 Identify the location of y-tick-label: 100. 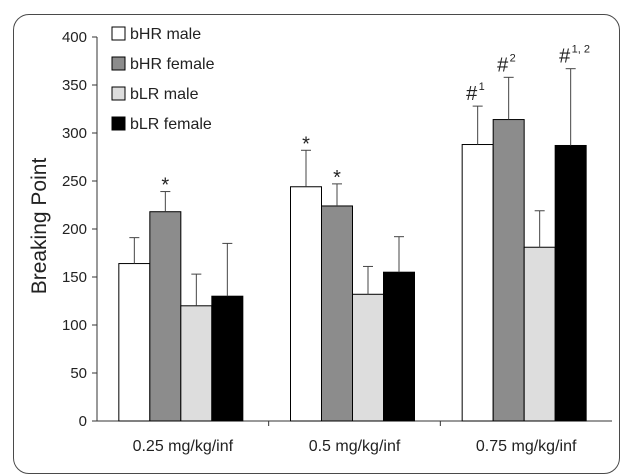
(74, 325).